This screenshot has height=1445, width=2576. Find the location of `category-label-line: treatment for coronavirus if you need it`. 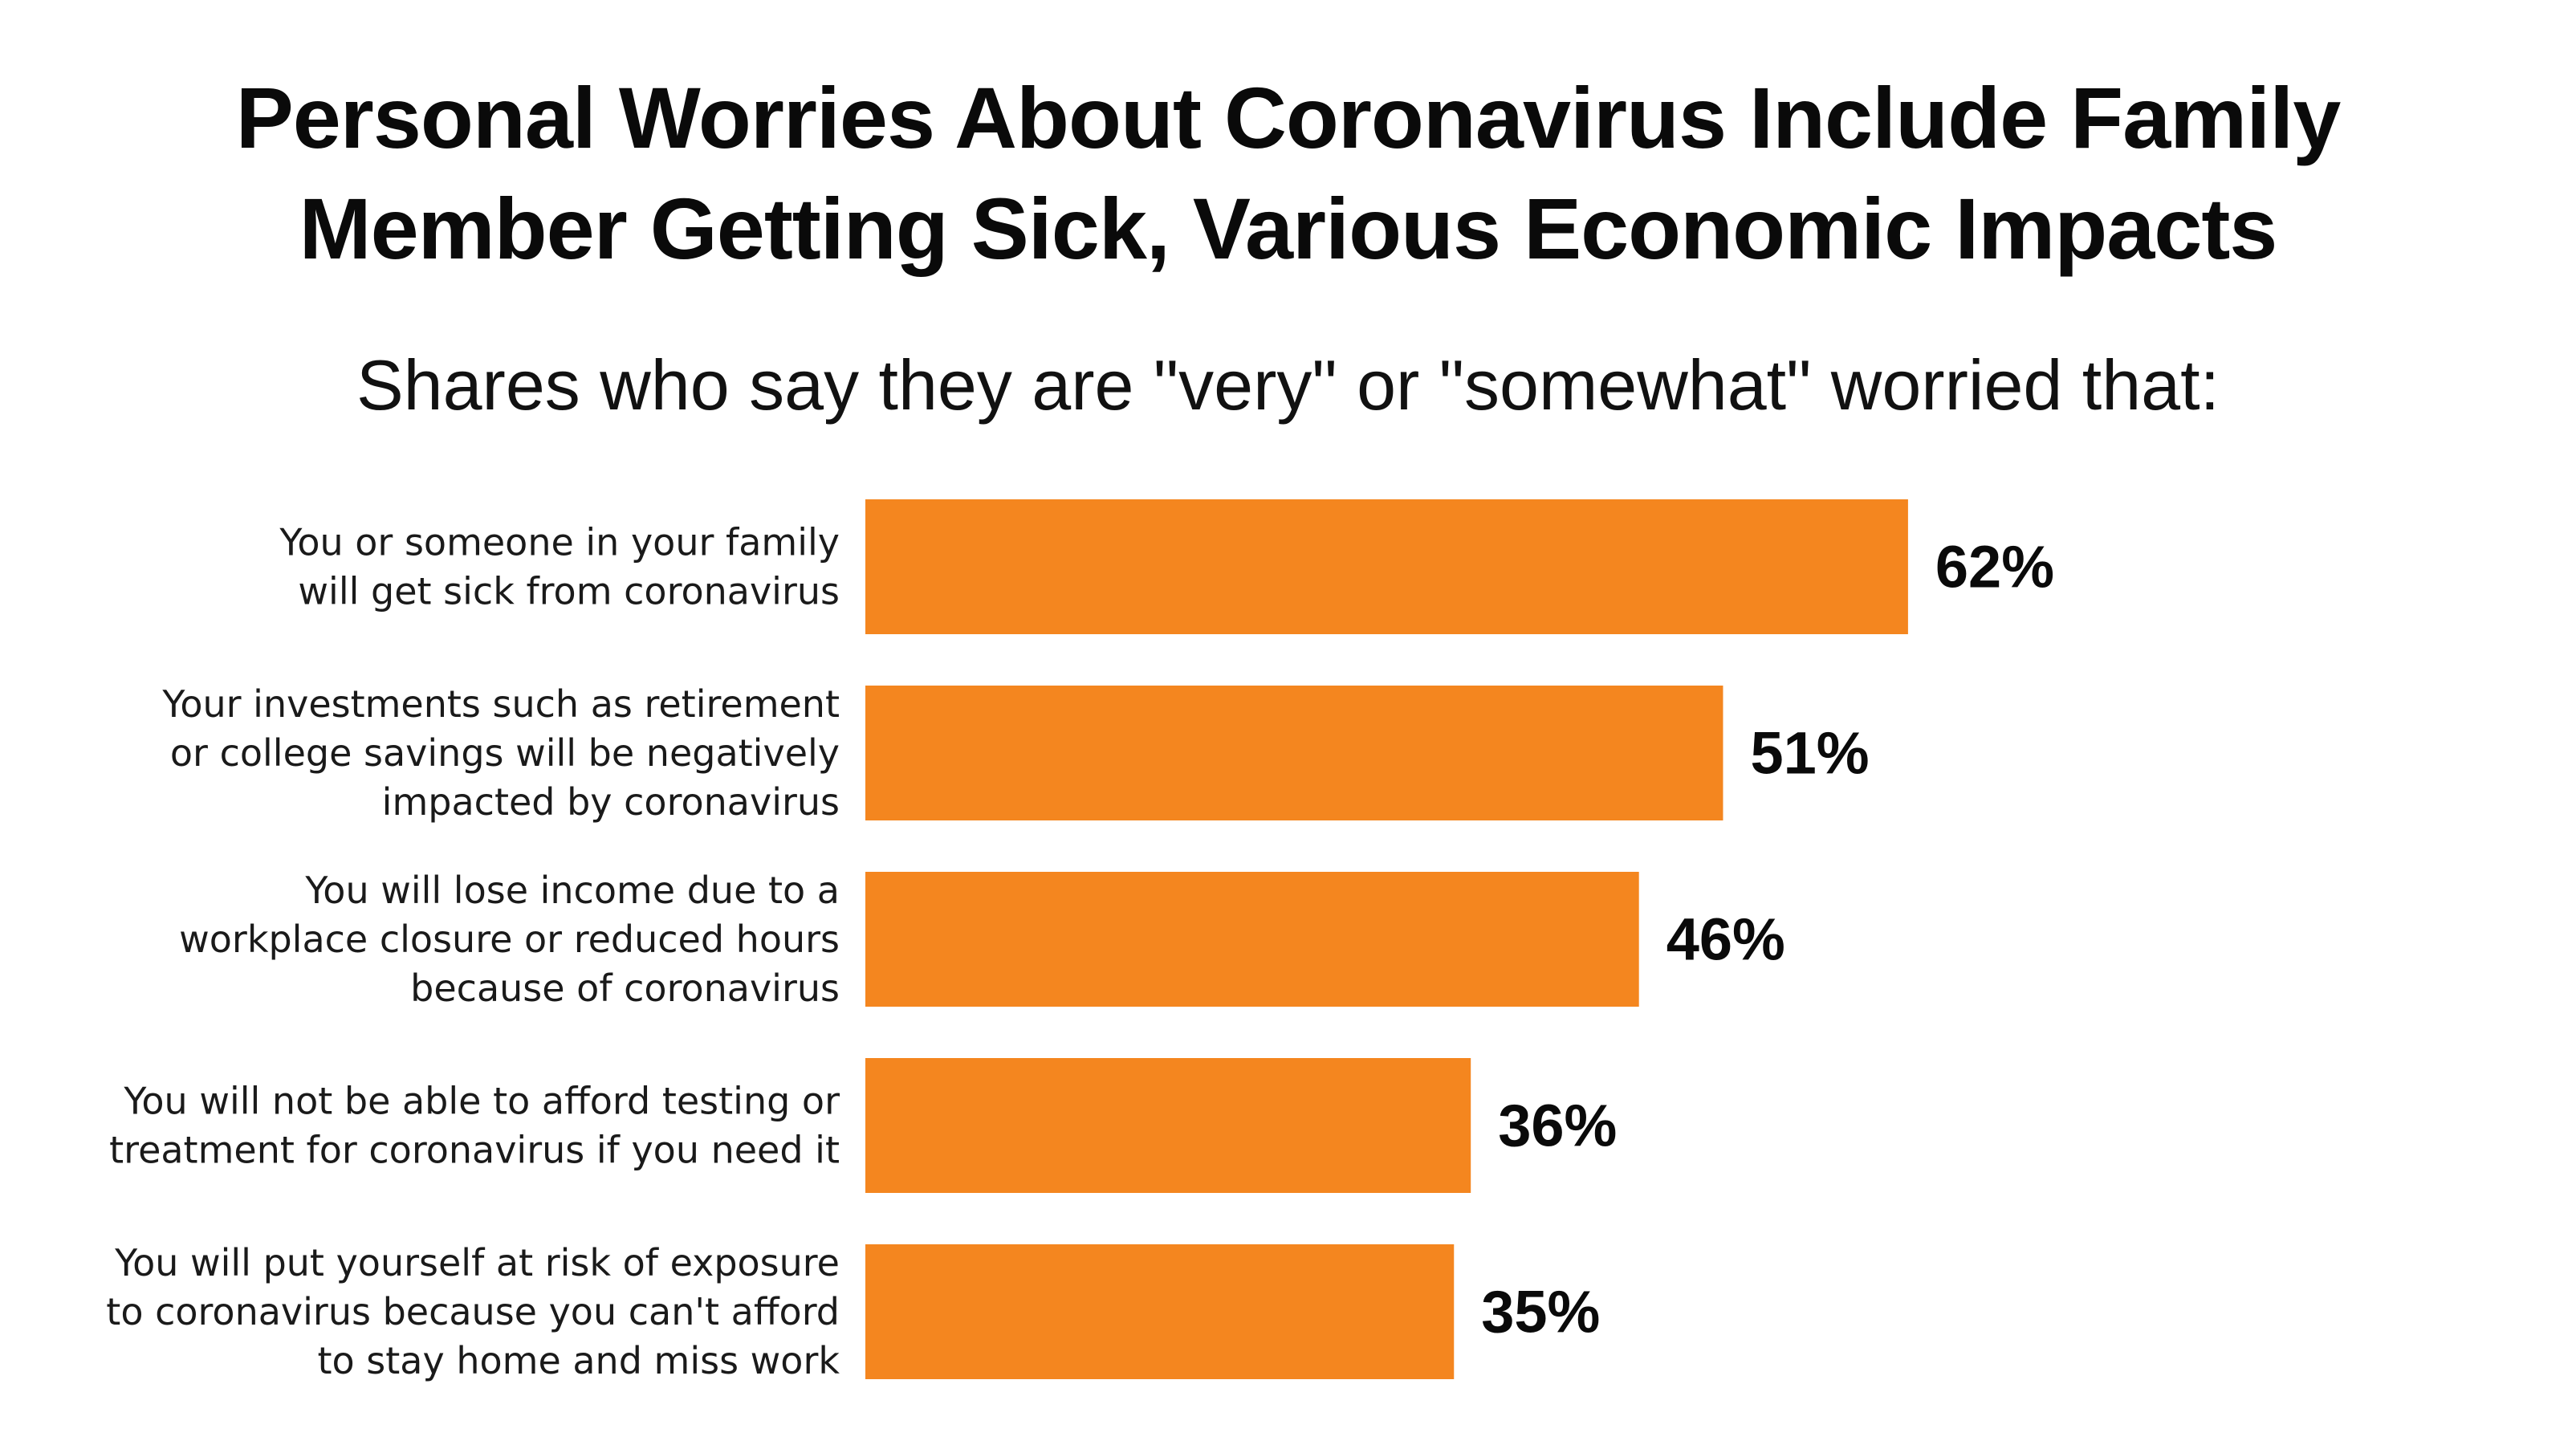

category-label-line: treatment for coronavirus if you need it is located at coordinates (474, 1150).